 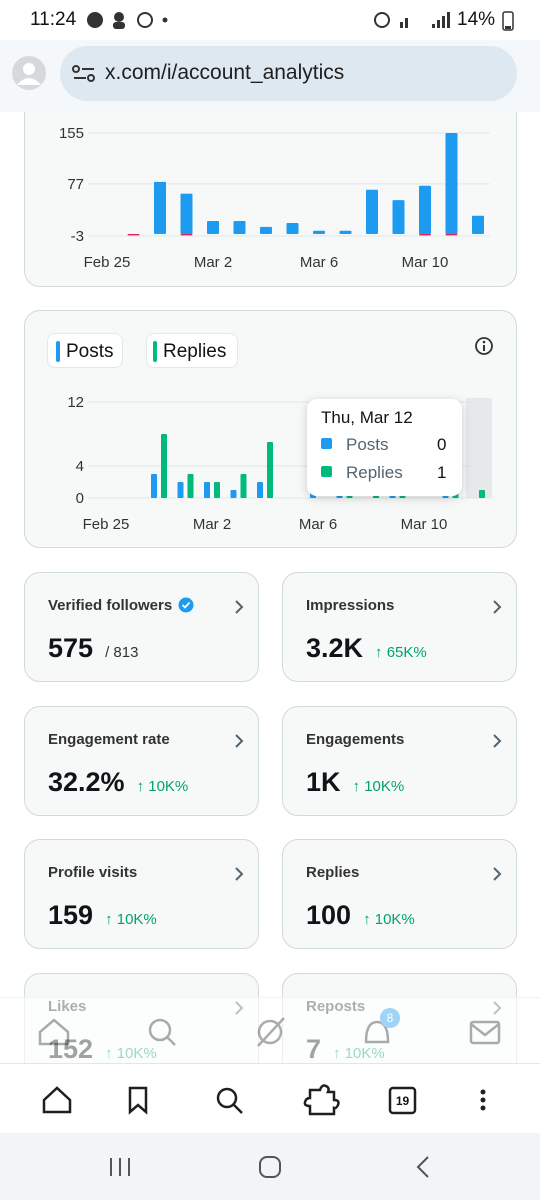 I want to click on system-nav, so click(x=270, y=1166).